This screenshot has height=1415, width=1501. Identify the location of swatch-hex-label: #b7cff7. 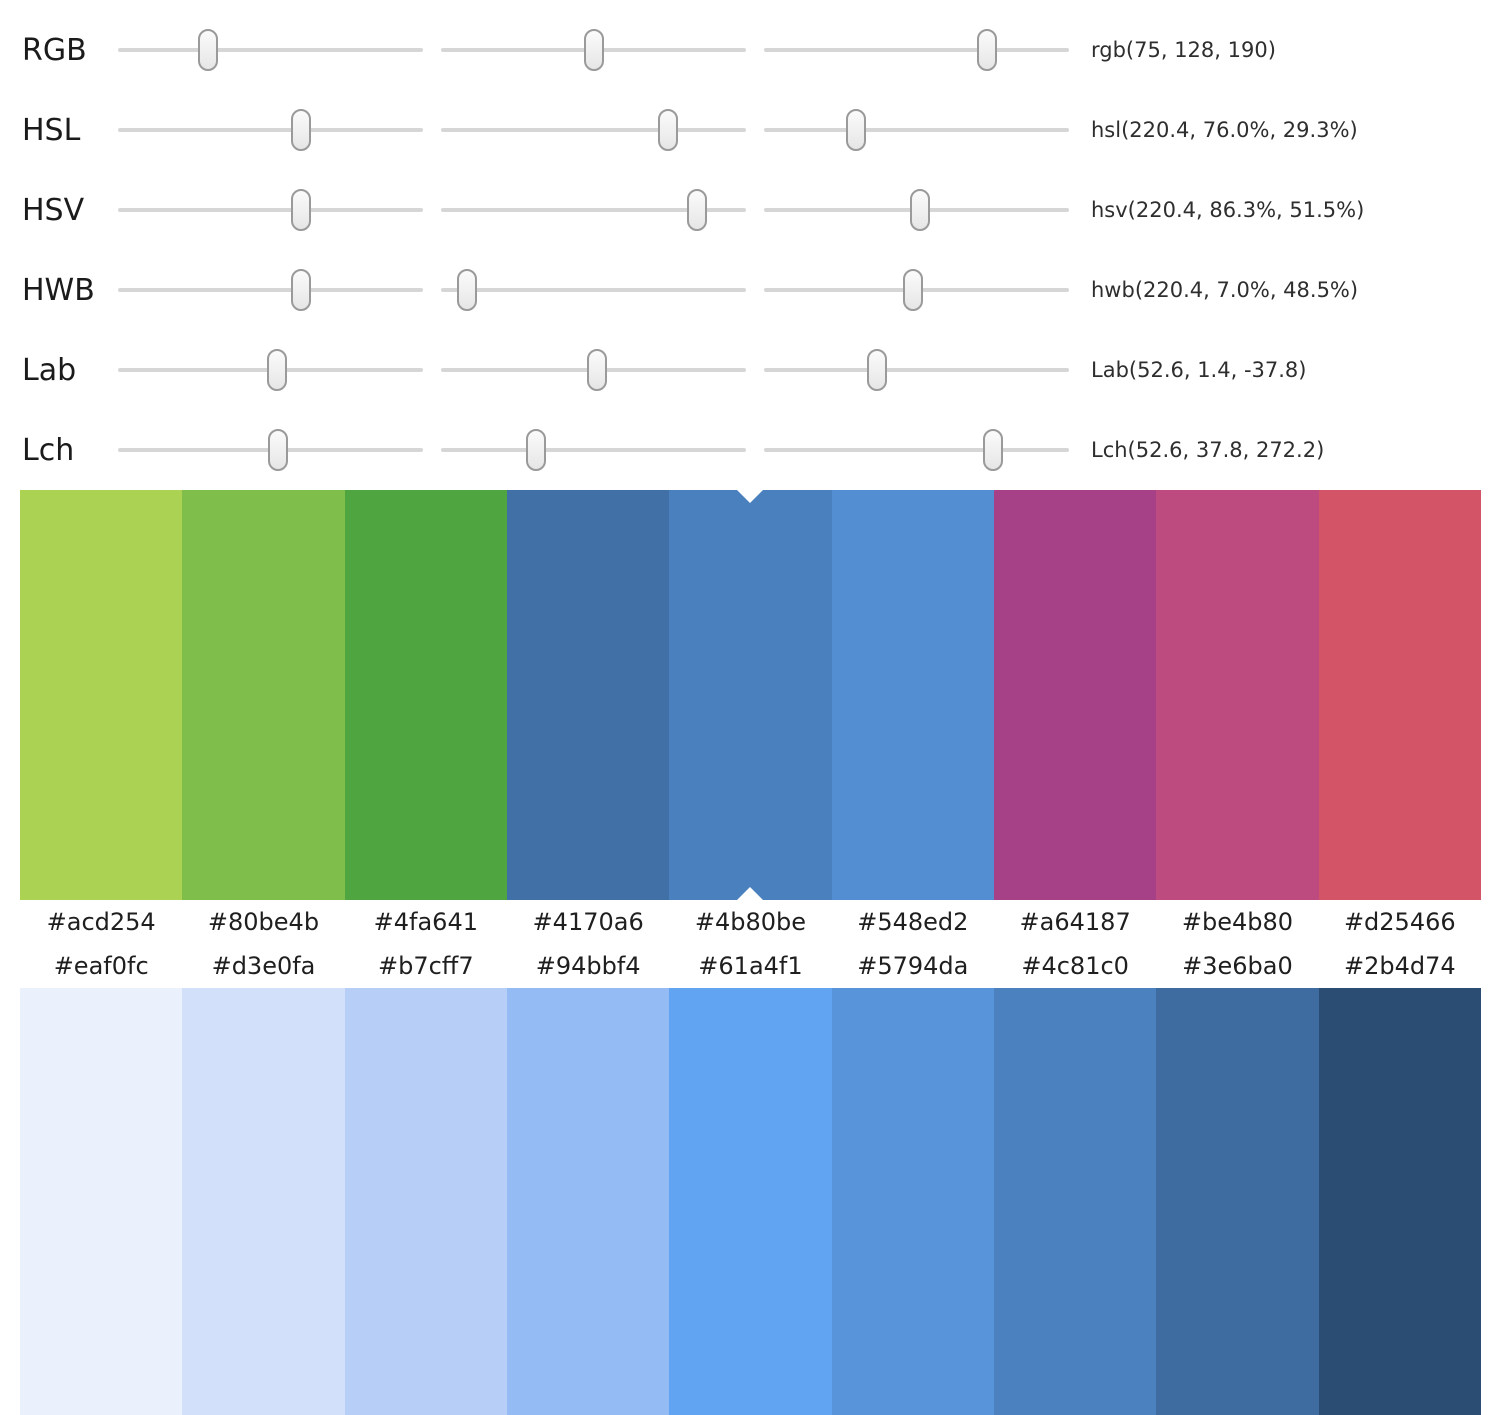
(426, 966).